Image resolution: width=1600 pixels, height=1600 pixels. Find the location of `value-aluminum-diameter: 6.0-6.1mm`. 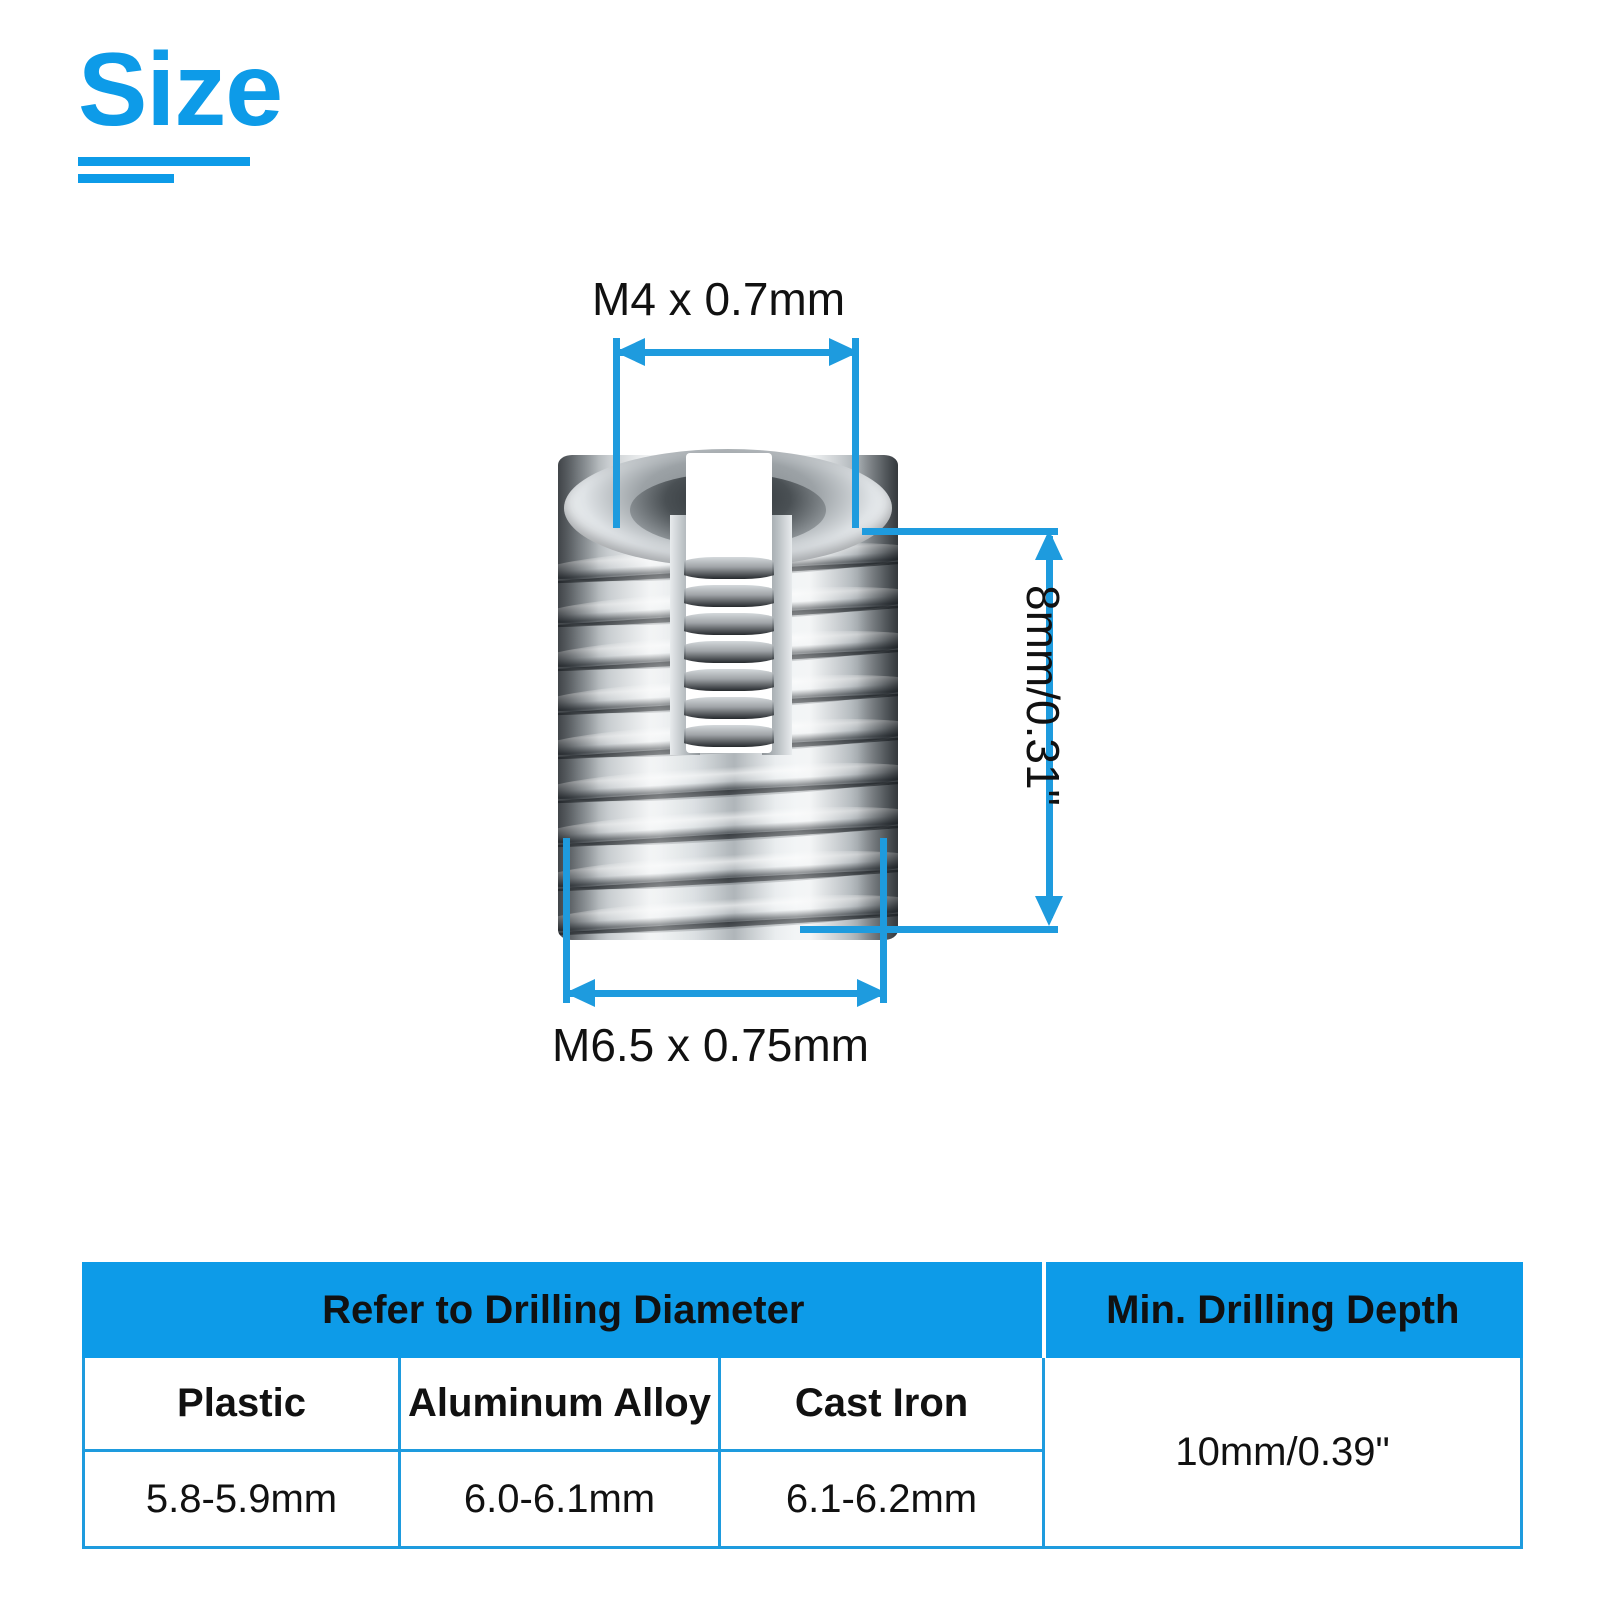

value-aluminum-diameter: 6.0-6.1mm is located at coordinates (559, 1499).